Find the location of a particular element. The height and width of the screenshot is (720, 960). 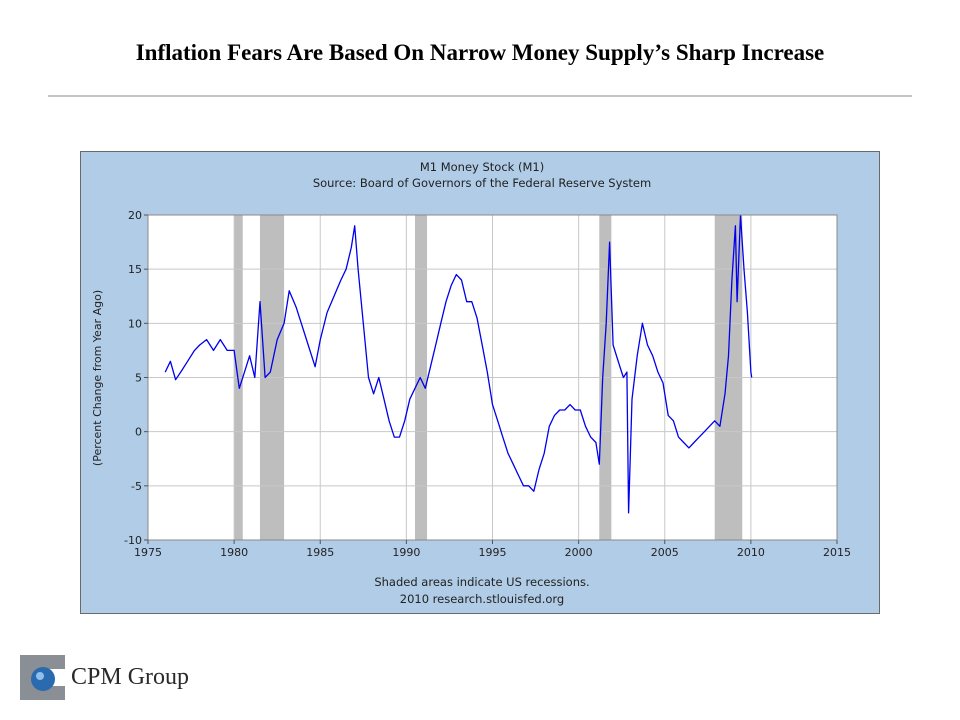

x-tick-label: 2000 is located at coordinates (579, 552).